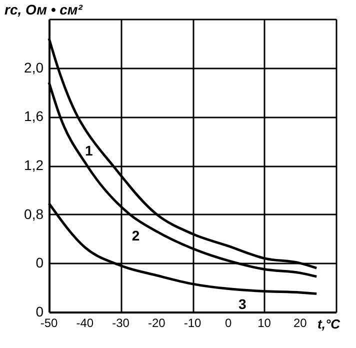 This screenshot has width=356, height=348. I want to click on x-axis-title: t,°C, so click(329, 324).